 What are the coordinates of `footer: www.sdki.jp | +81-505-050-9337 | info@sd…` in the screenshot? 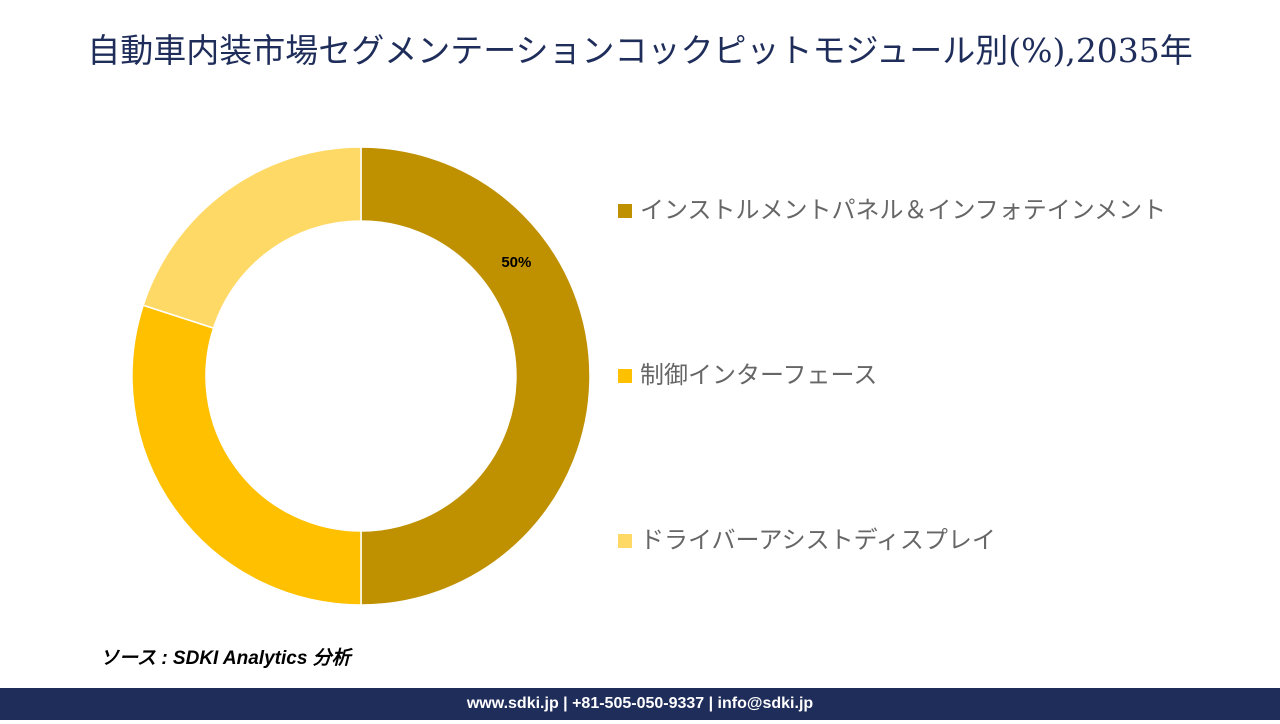 It's located at (640, 703).